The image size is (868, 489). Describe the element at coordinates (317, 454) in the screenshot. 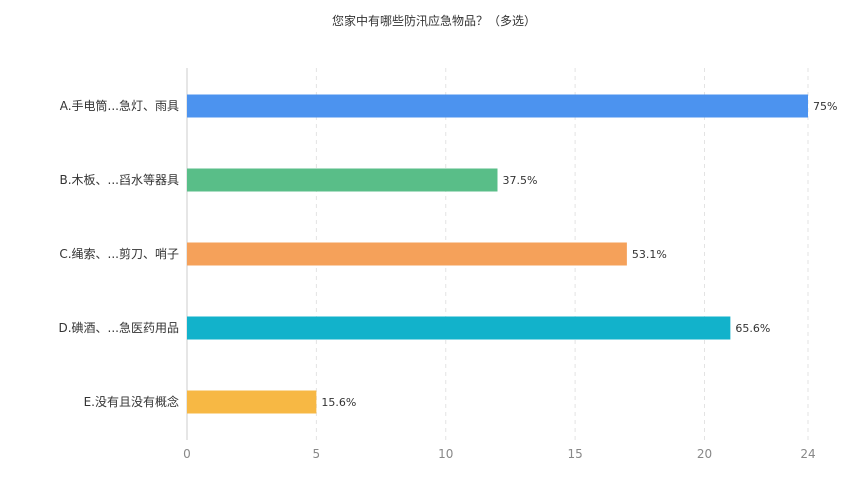

I see `x-tick-label: 5` at that location.